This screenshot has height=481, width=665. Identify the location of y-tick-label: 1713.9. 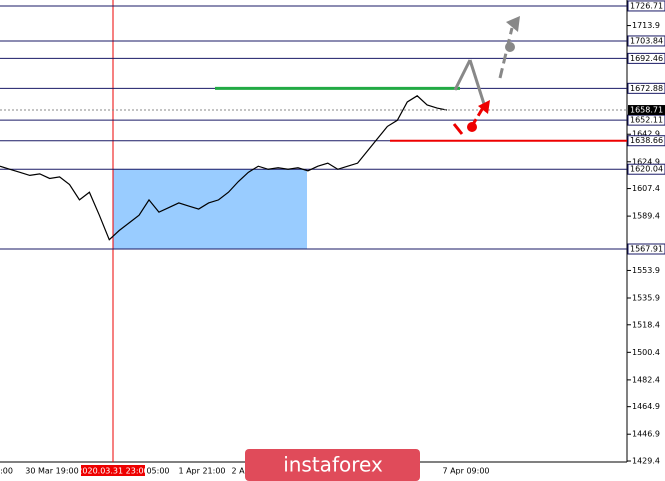
(646, 25).